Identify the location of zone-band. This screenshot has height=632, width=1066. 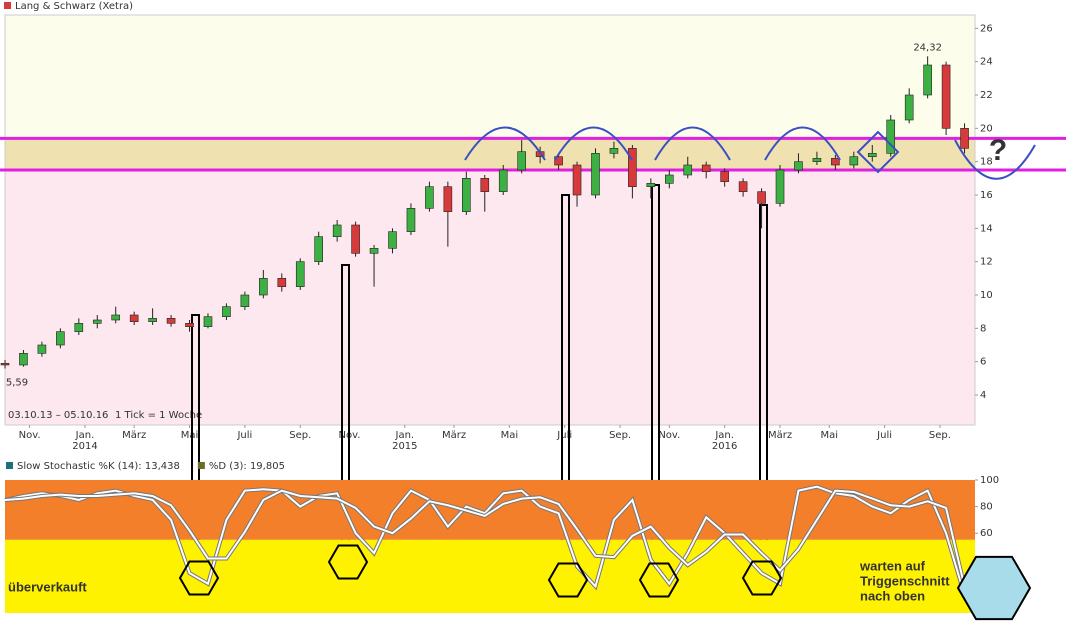
(490, 154).